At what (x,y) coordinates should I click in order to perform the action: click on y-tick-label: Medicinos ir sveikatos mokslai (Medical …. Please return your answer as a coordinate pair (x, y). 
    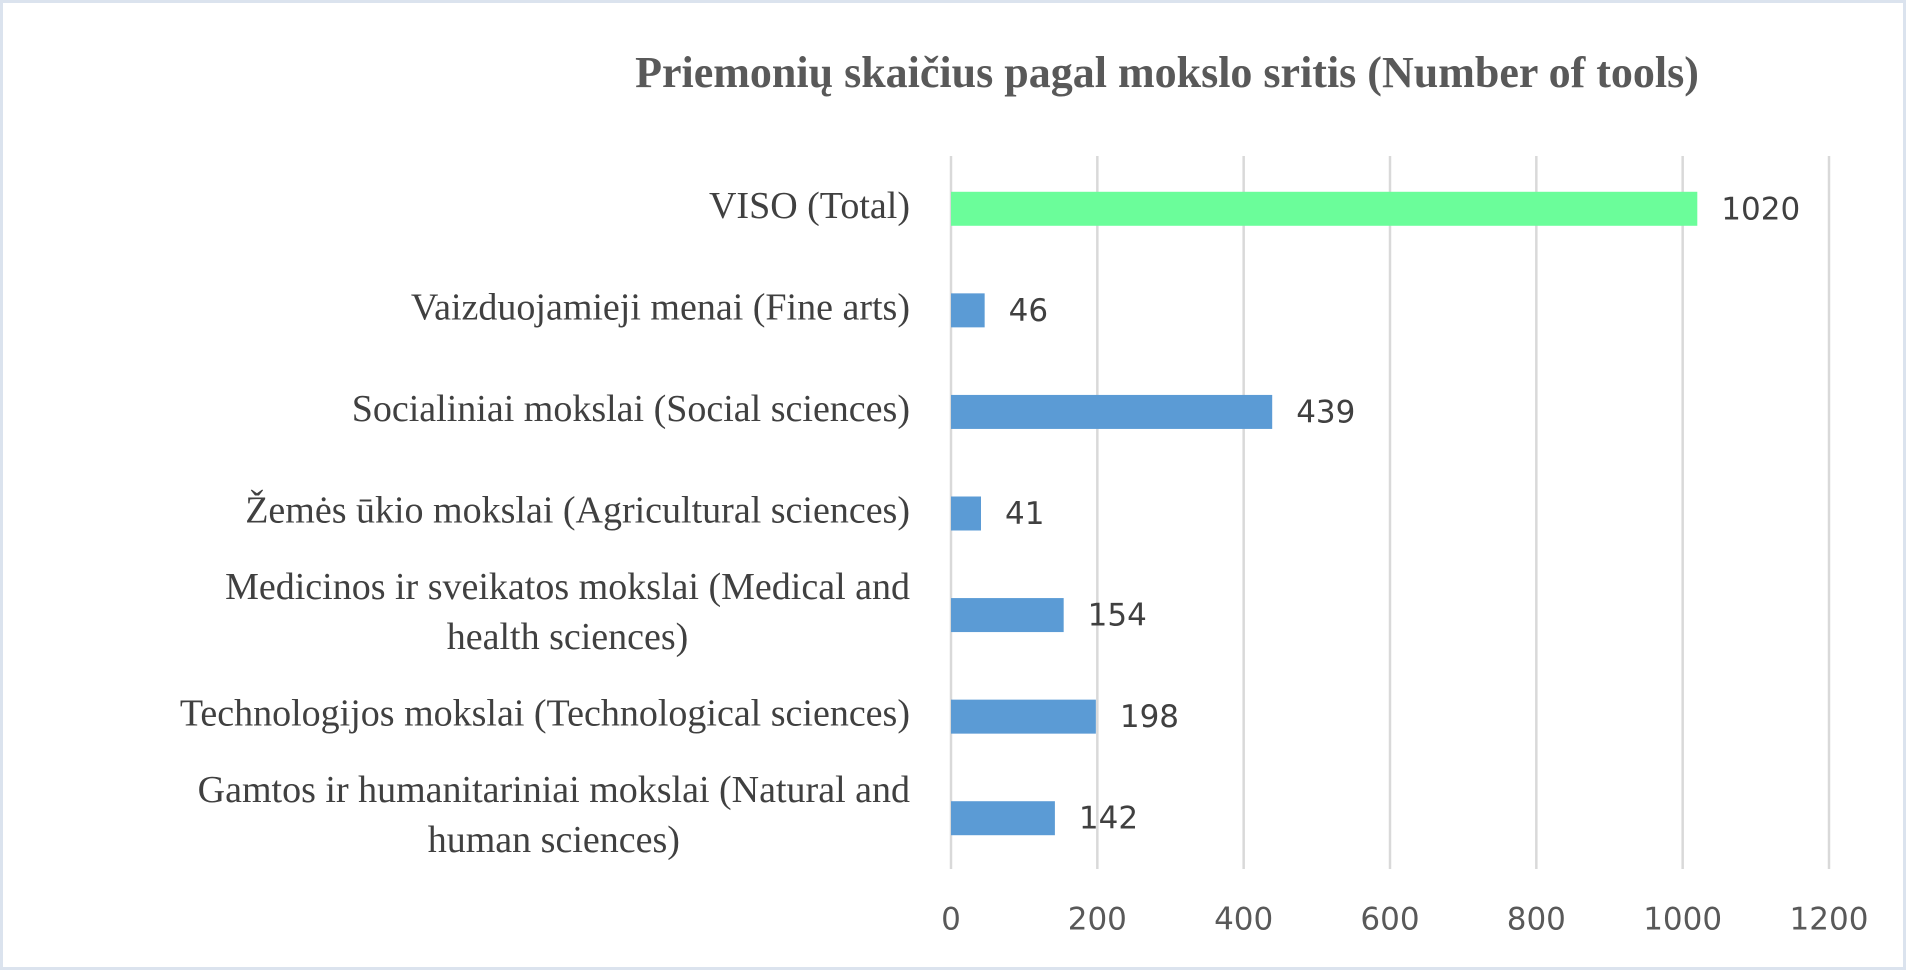
    Looking at the image, I should click on (567, 612).